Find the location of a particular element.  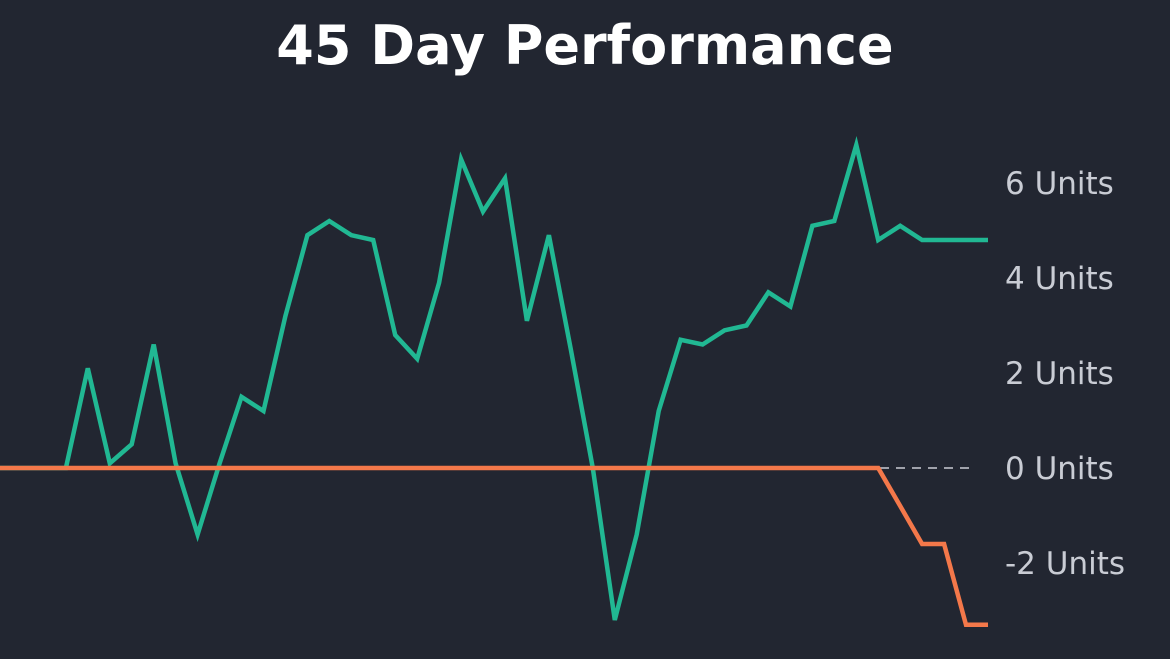

y-tick-label: 0 Units is located at coordinates (1059, 469).